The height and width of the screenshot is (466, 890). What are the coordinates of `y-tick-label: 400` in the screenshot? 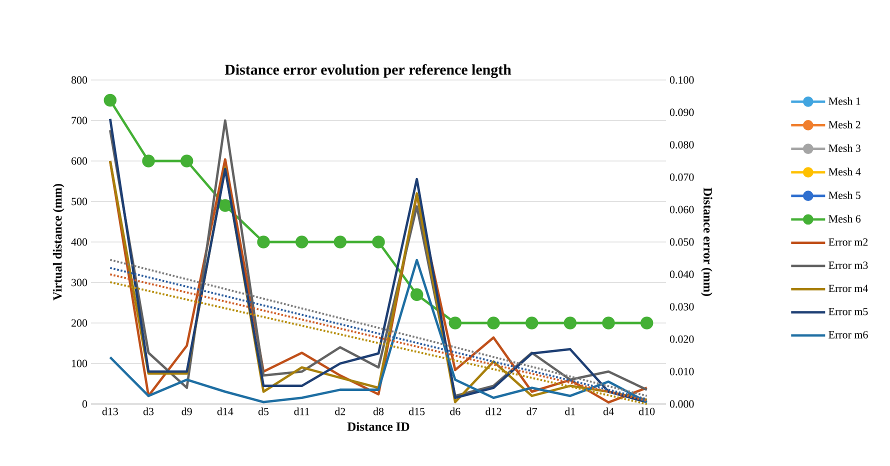 It's located at (79, 242).